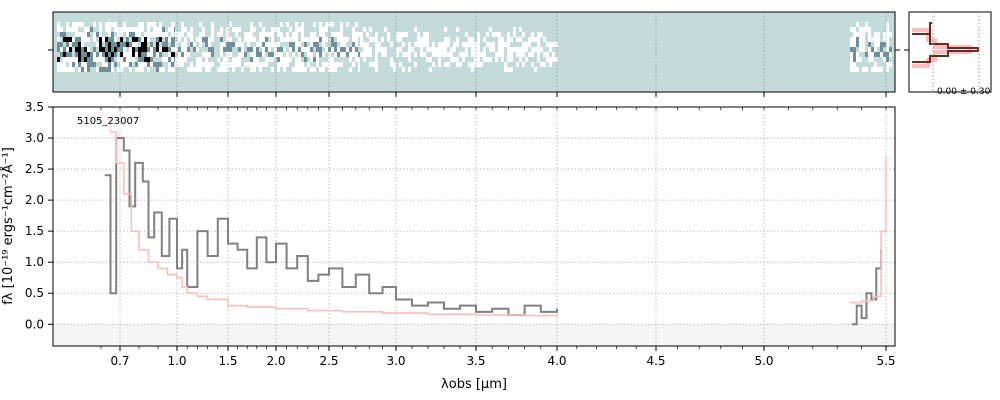 The height and width of the screenshot is (400, 1000). I want to click on x-tick-label: 5.0, so click(763, 361).